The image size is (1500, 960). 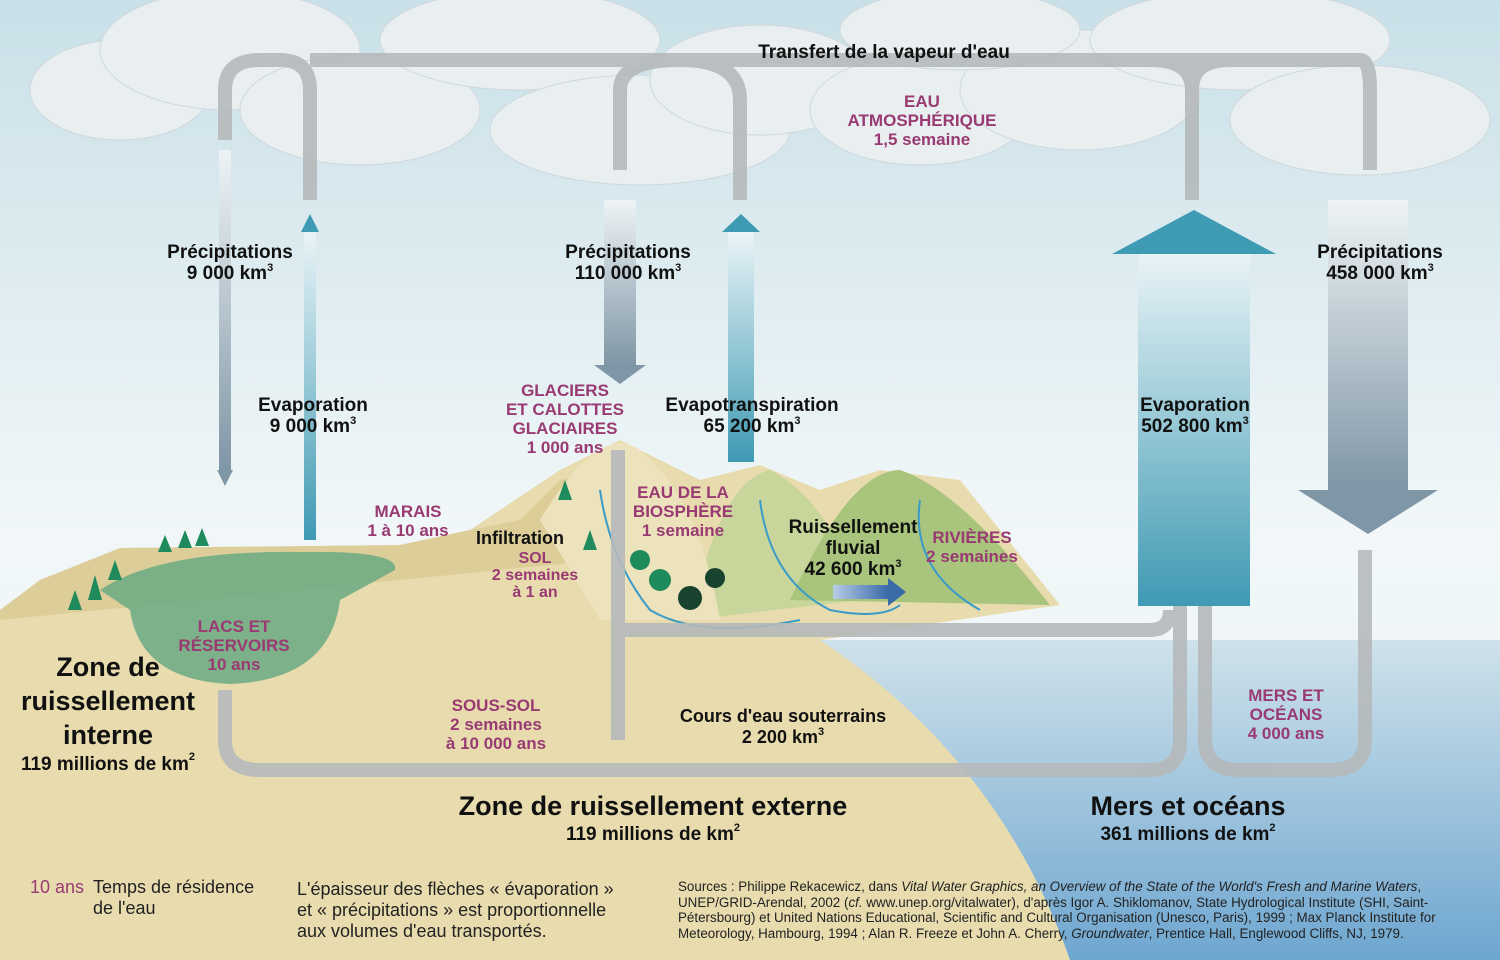 I want to click on biosphere-reservoir: EAU DE LA BIOSPHÈRE 1 semaine, so click(x=683, y=511).